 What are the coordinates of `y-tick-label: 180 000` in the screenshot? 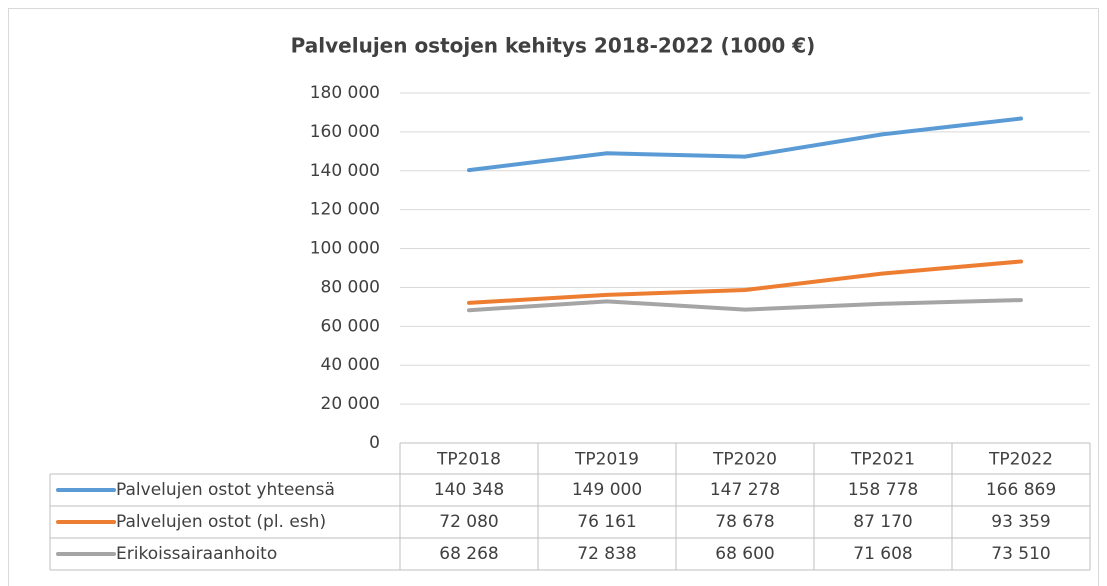 It's located at (345, 93).